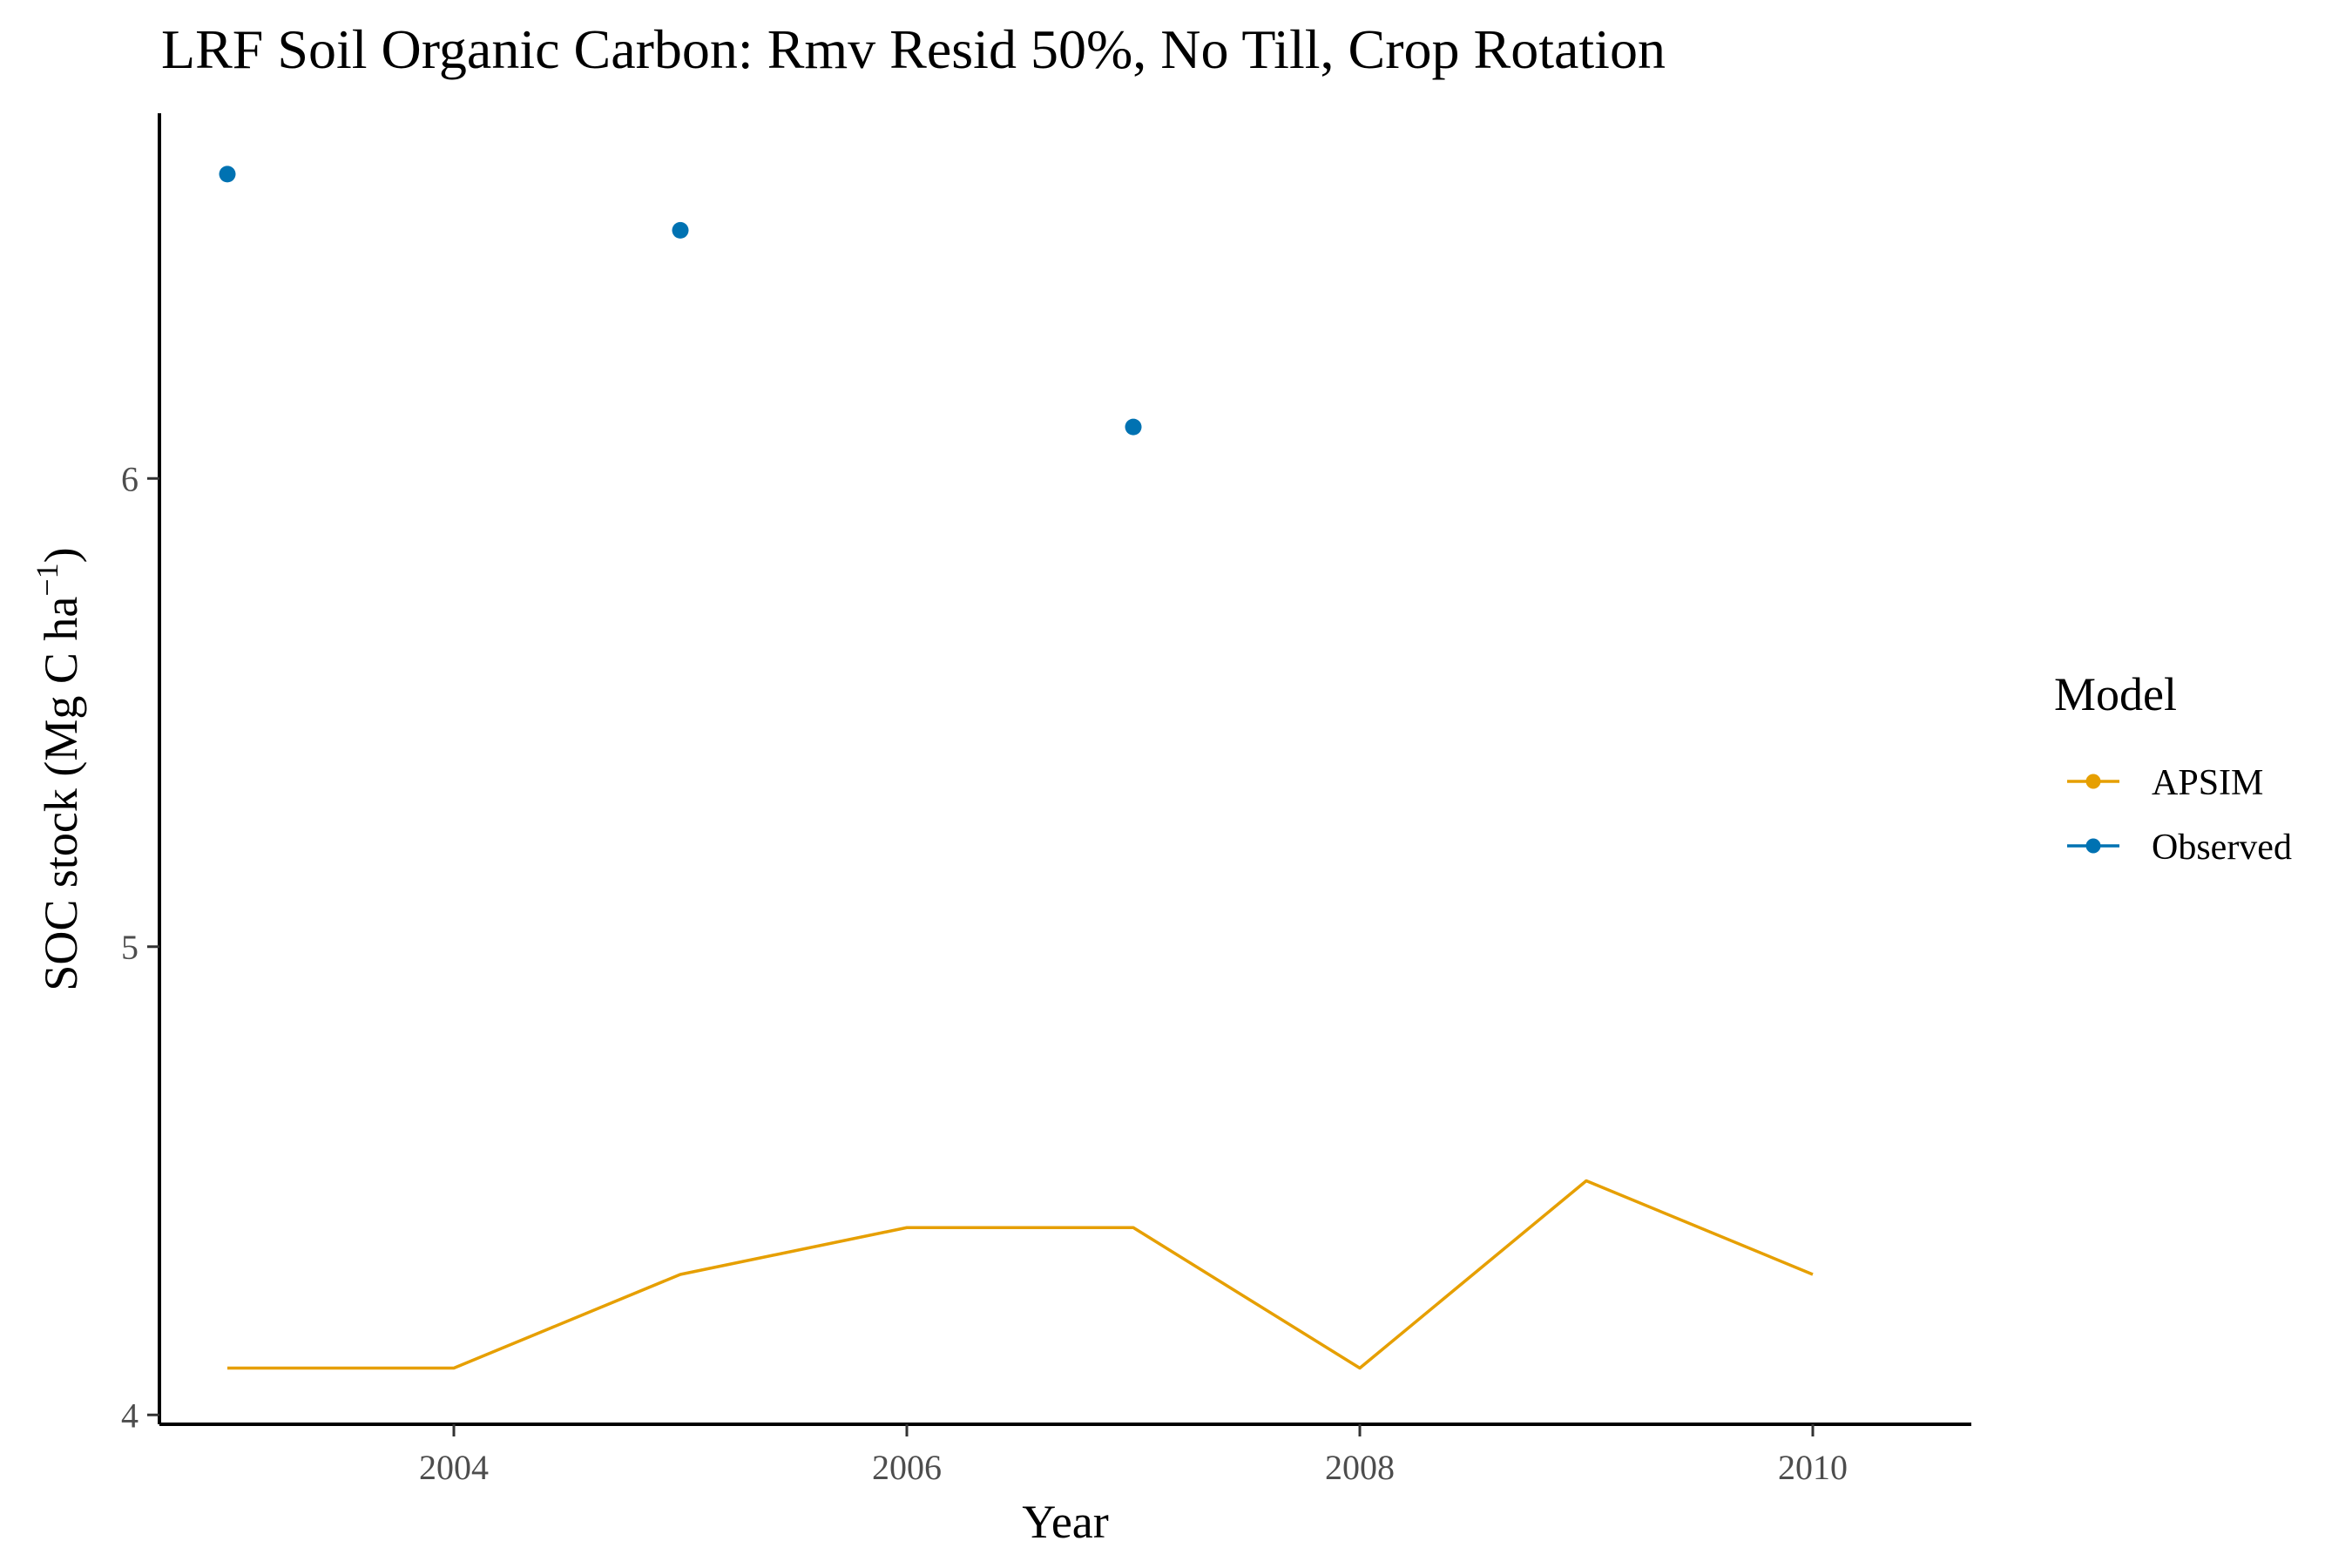 The height and width of the screenshot is (1568, 2352). What do you see at coordinates (61, 555) in the screenshot?
I see `y-axis-title-suffix: )` at bounding box center [61, 555].